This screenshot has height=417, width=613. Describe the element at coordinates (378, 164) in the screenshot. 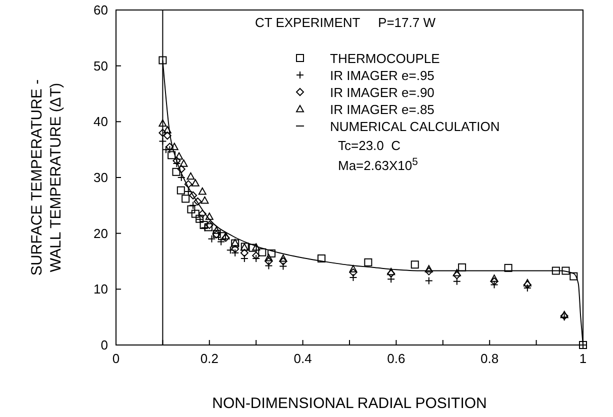

I see `annotation: Ma=2.63X10$^{5}$` at that location.